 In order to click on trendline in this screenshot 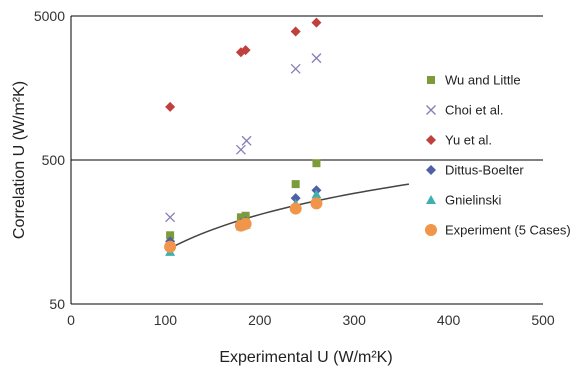, I will do `click(289, 216)`.